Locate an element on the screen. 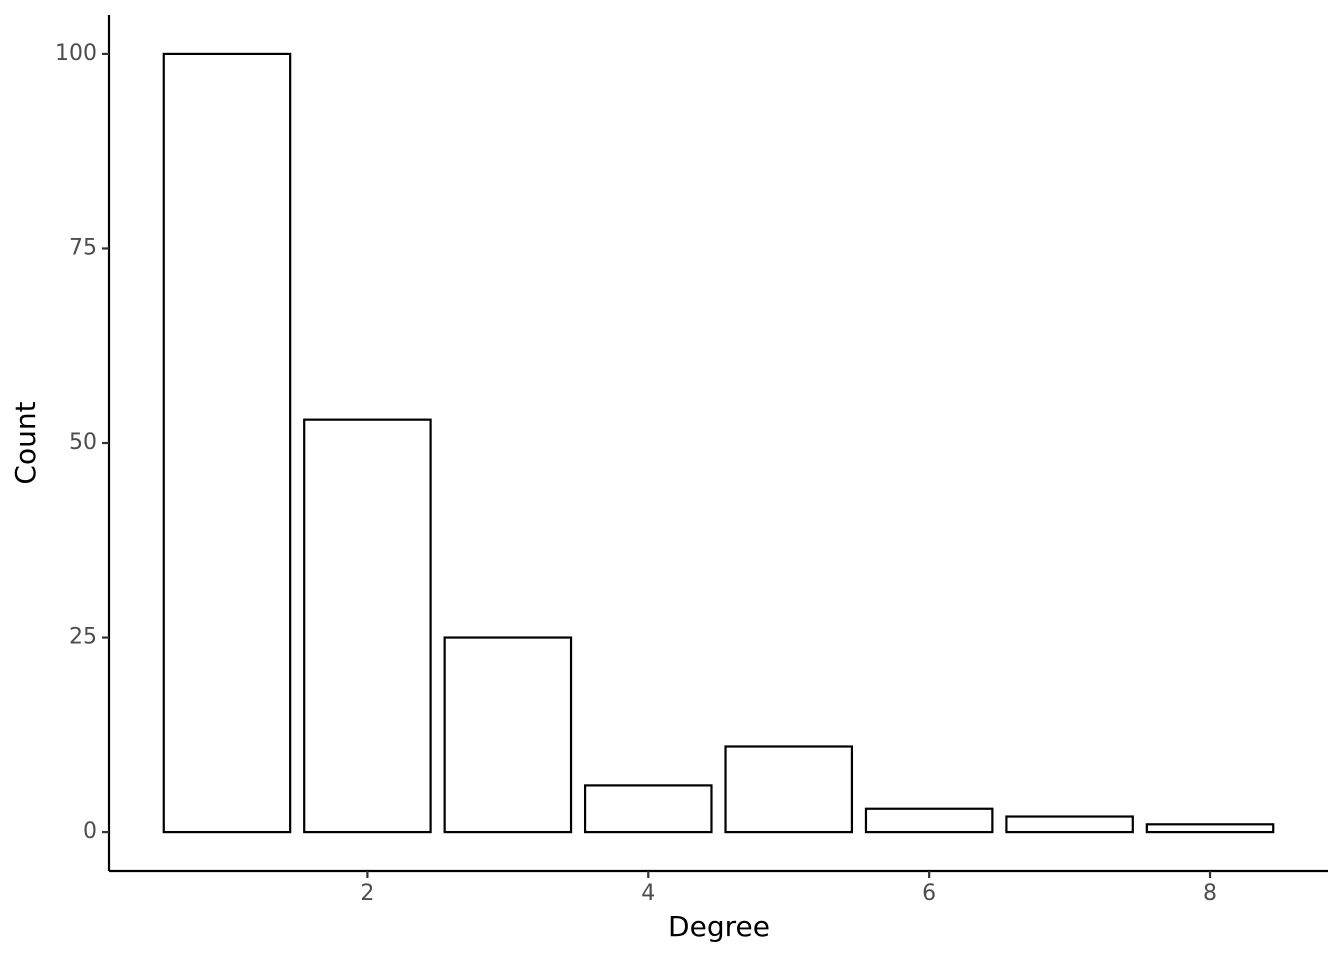 This screenshot has width=1344, height=960. x-tick-label: 2 is located at coordinates (367, 893).